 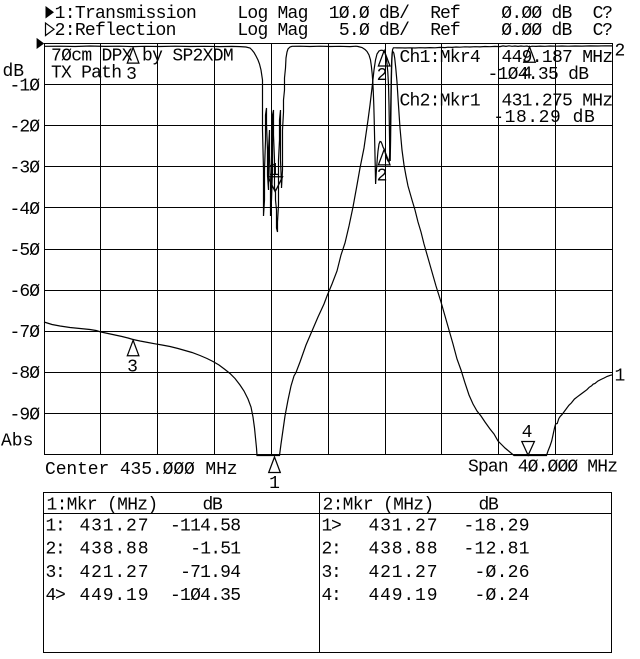 I want to click on svg-text: -4Ø, so click(x=25, y=210).